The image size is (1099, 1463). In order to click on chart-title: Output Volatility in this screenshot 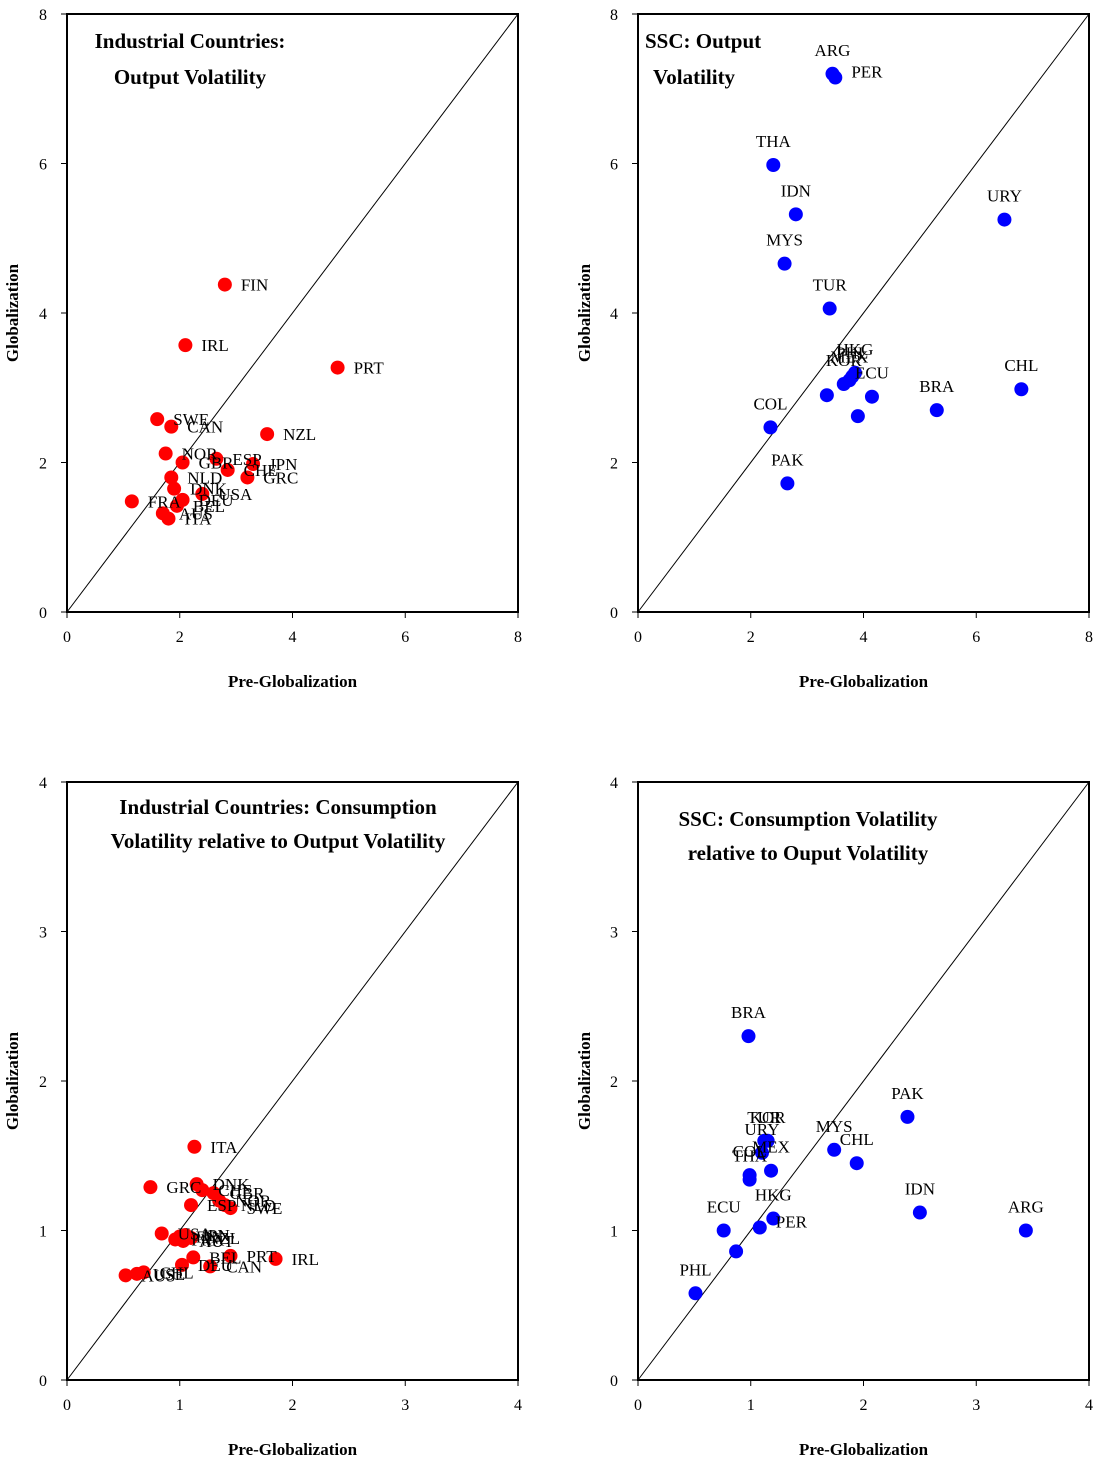, I will do `click(190, 77)`.